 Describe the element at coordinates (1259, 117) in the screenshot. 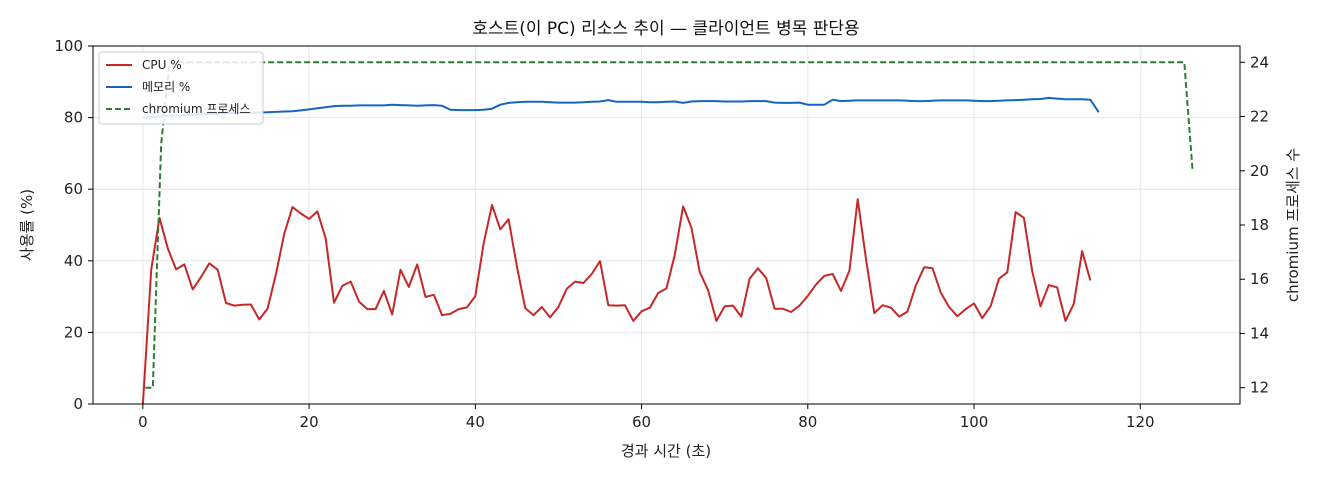

I see `y-right-tick-label: 22` at that location.